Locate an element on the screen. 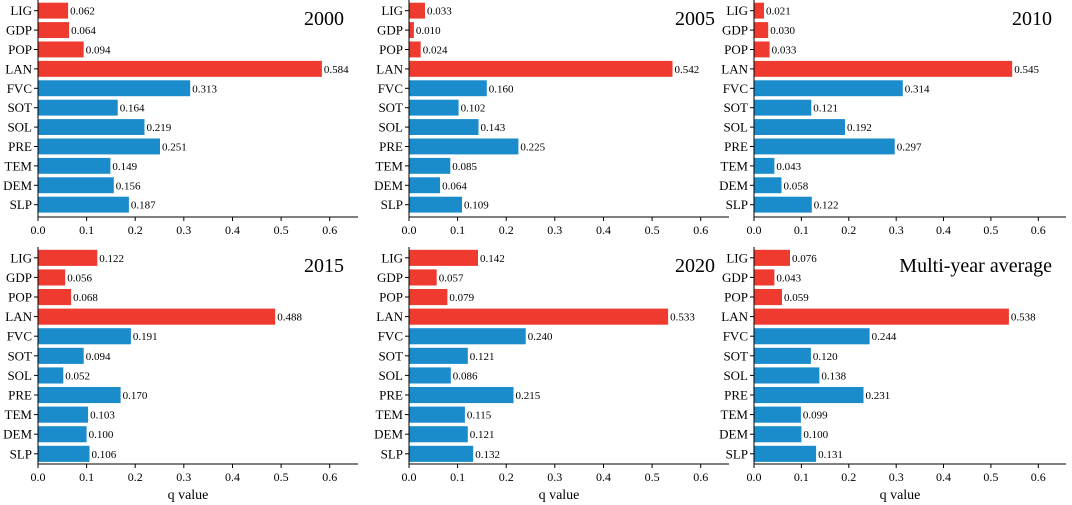 This screenshot has width=1072, height=505. value-label: 0.240 is located at coordinates (540, 337).